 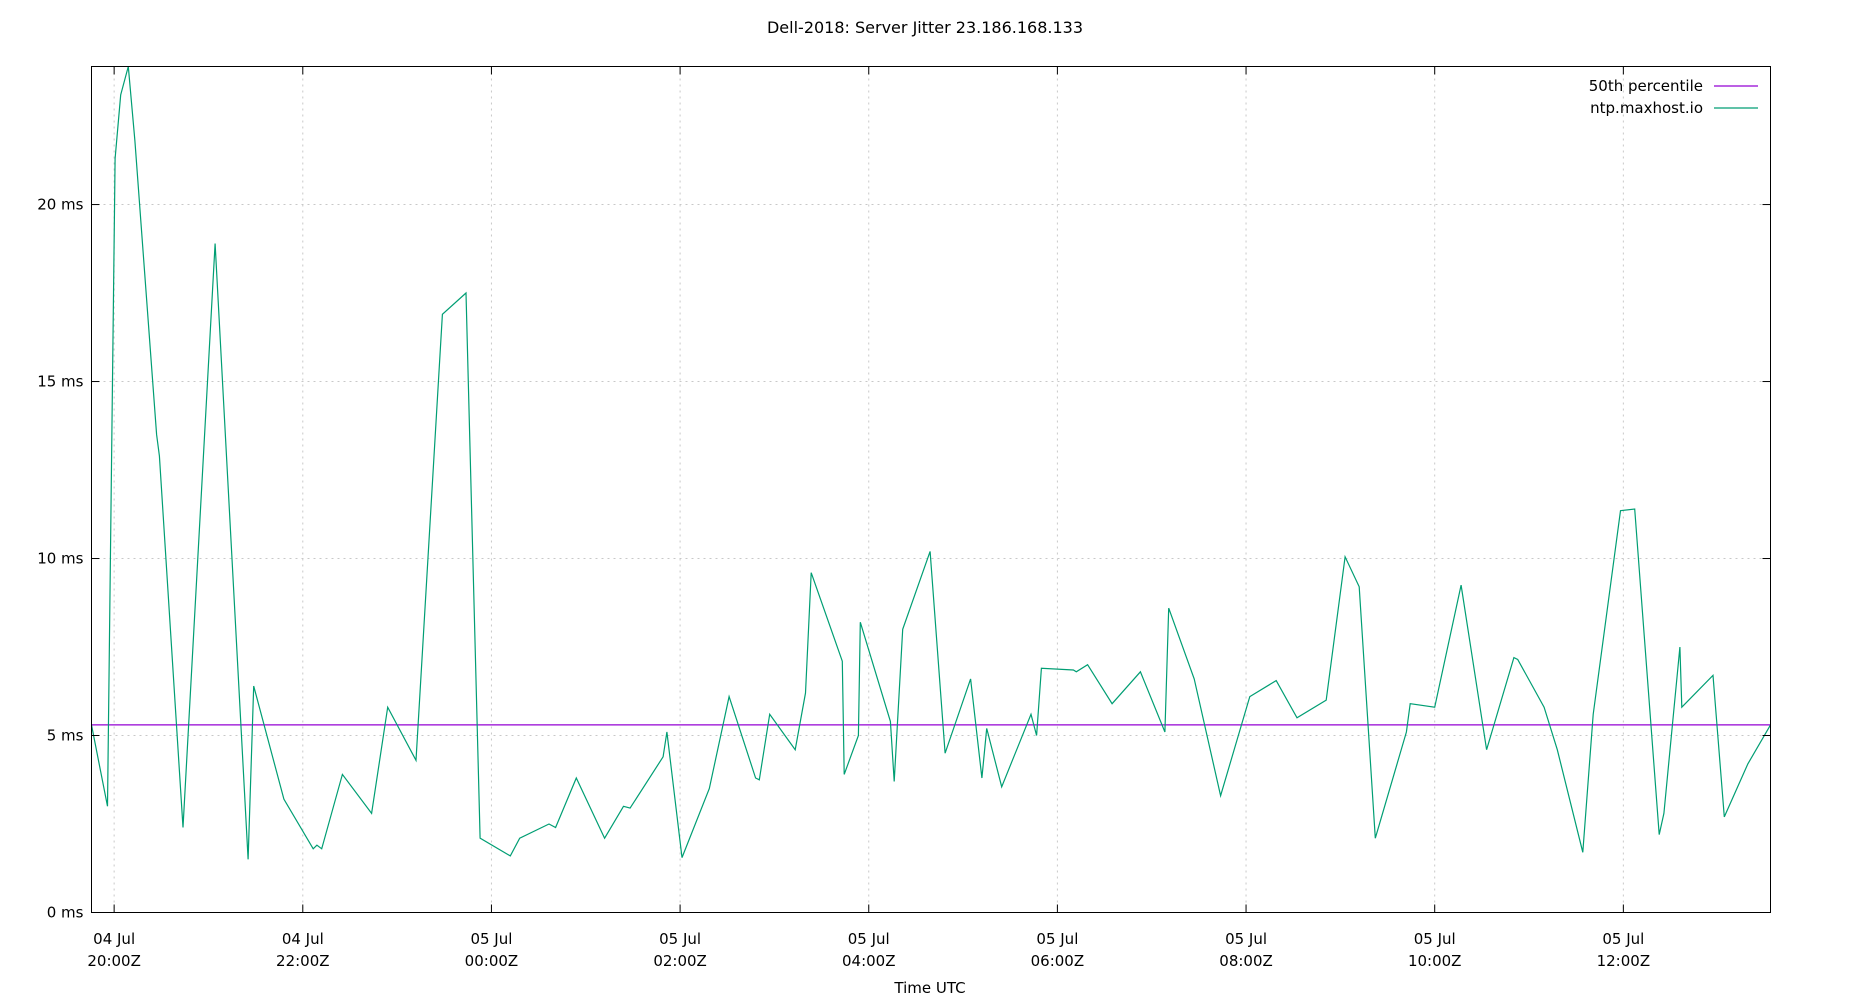 I want to click on x-tick-label-time: 00:00Z, so click(x=492, y=961).